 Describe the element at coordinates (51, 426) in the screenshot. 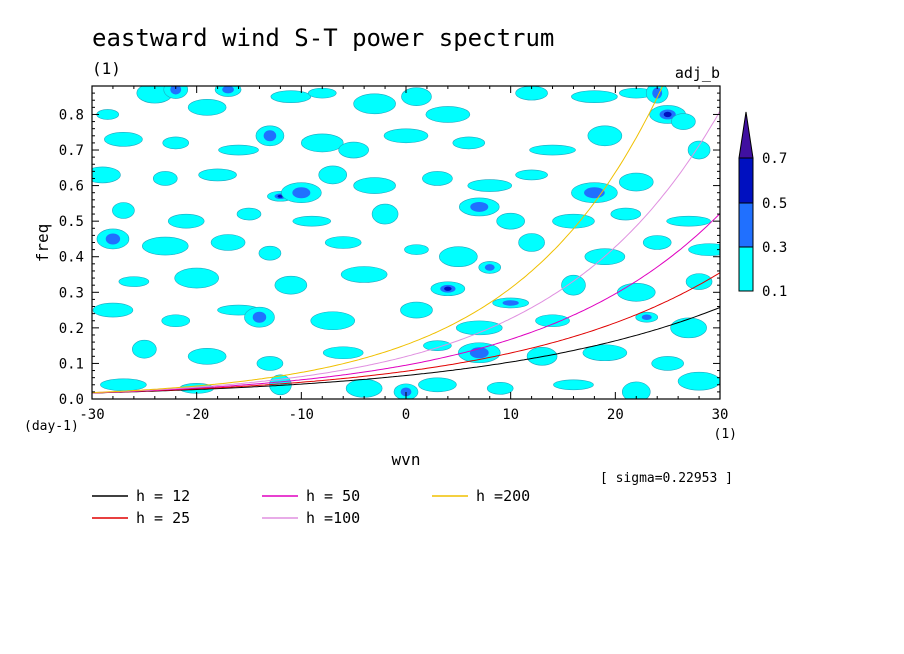

I see `y-axis-unit: (day-1)` at that location.